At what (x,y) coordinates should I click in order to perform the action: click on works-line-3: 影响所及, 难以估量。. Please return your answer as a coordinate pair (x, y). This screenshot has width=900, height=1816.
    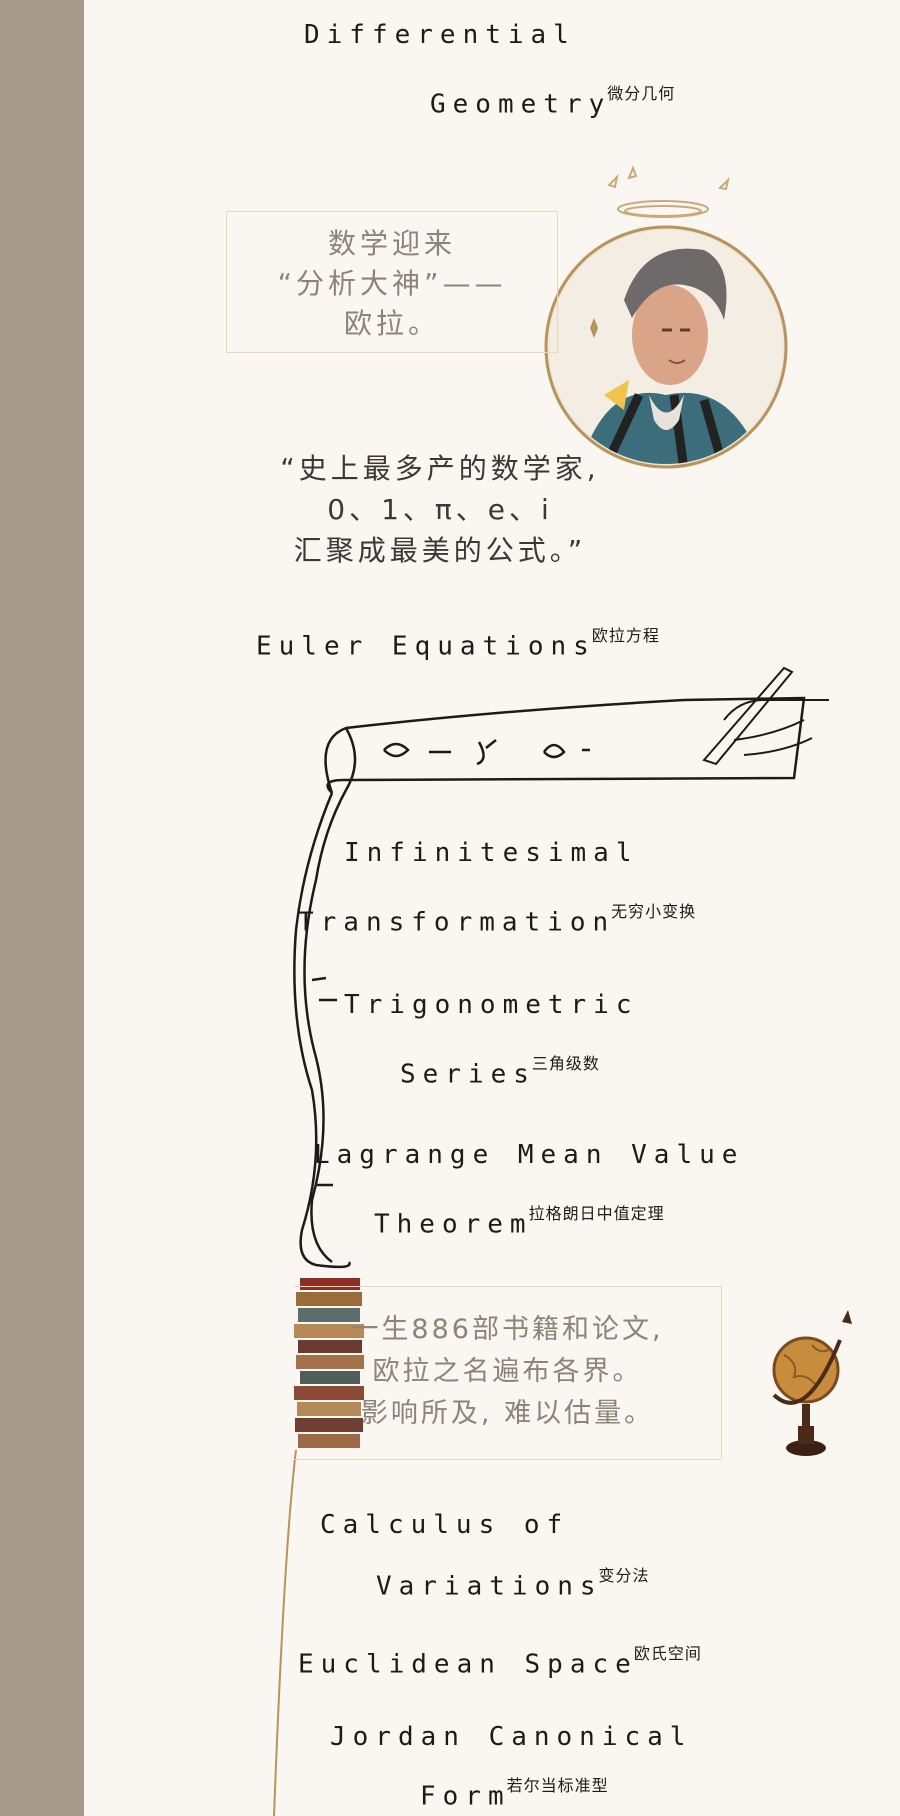
    Looking at the image, I should click on (507, 1413).